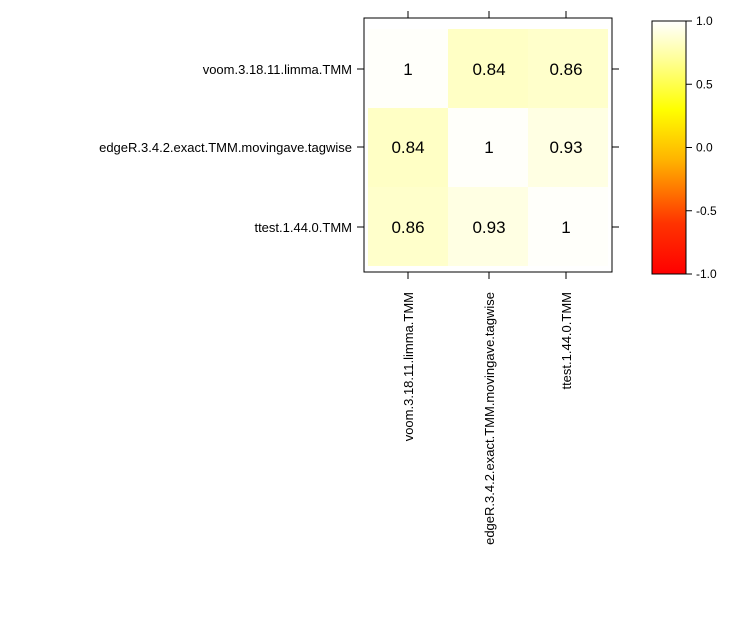  Describe the element at coordinates (489, 418) in the screenshot. I see `column-label: edgeR.3.4.2.exact.TMM.movingave.tagwise` at that location.